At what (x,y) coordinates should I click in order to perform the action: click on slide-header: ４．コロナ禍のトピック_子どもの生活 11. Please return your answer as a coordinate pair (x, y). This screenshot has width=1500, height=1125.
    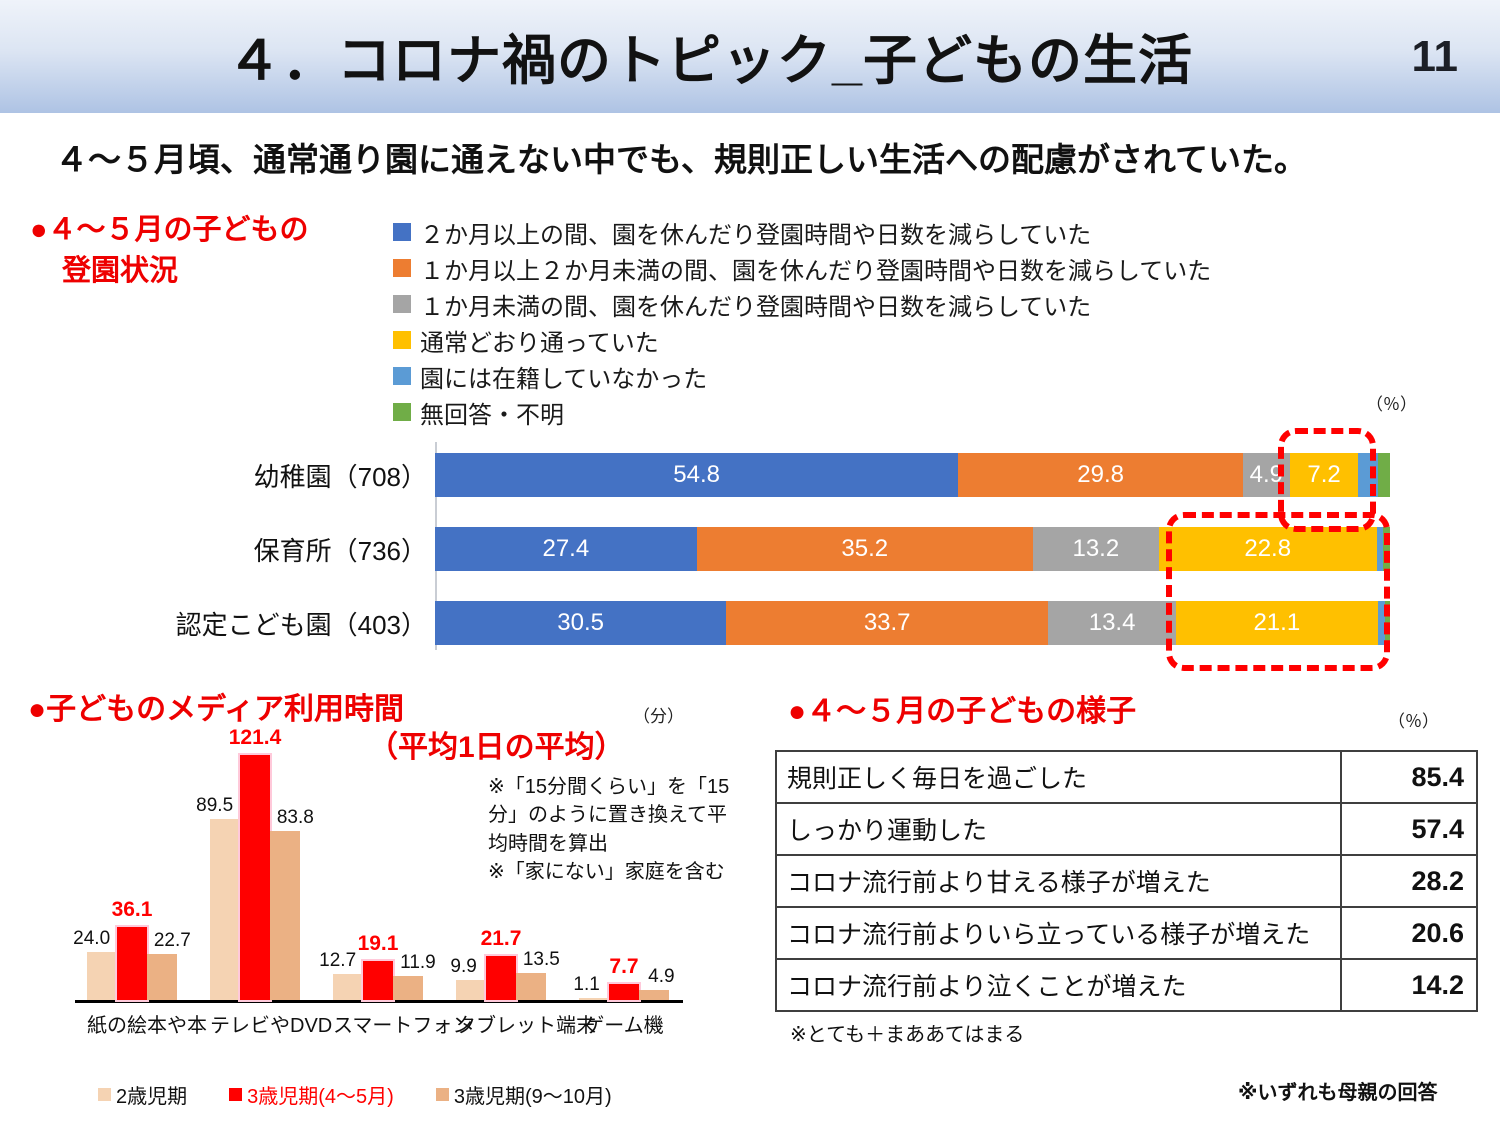
    Looking at the image, I should click on (750, 56).